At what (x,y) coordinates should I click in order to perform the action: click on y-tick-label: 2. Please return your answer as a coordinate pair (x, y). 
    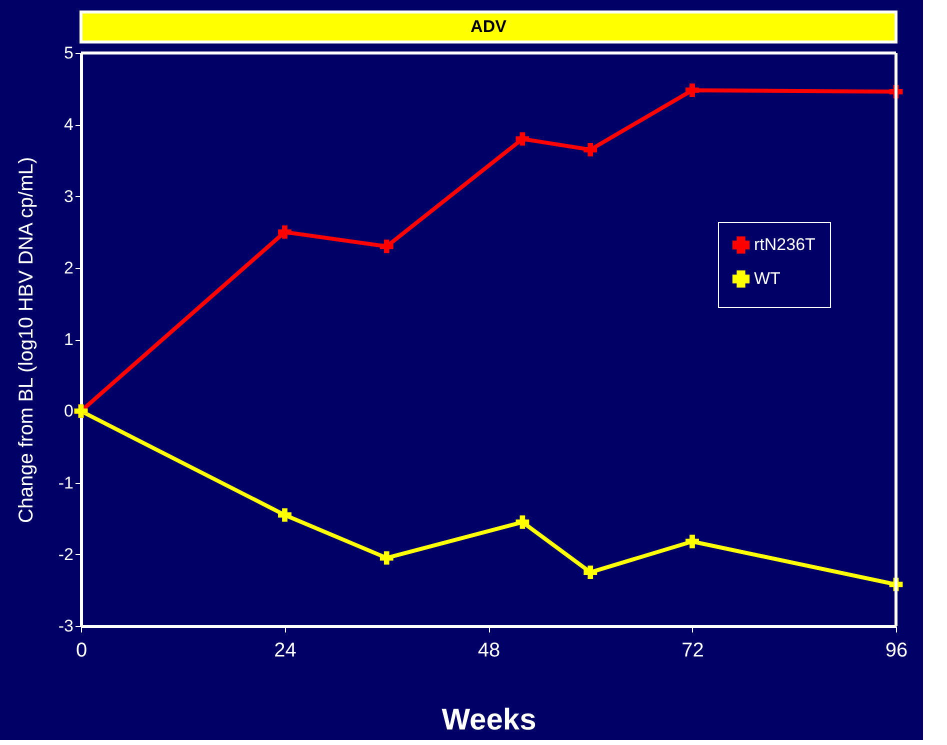
    Looking at the image, I should click on (69, 268).